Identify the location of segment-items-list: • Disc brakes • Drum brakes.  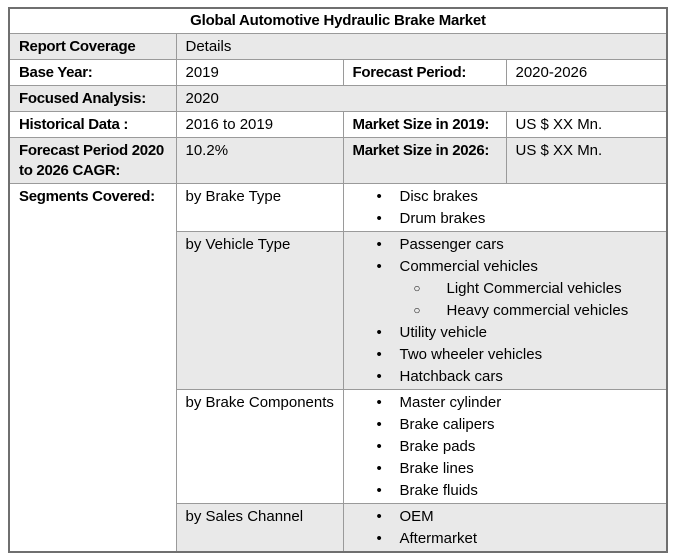
(507, 207).